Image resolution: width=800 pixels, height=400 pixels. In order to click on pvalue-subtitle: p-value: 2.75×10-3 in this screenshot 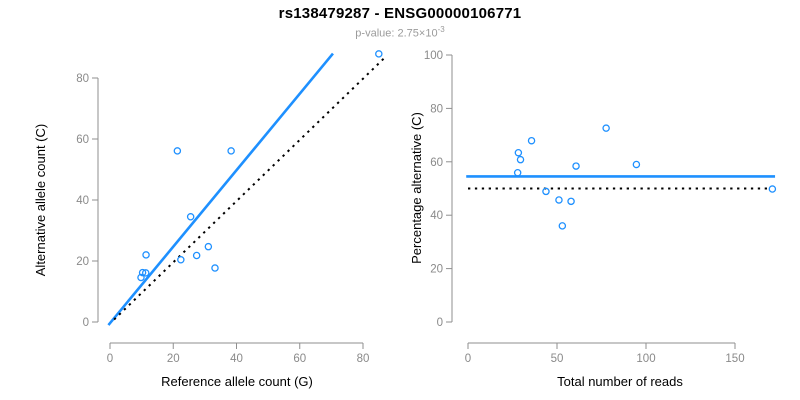, I will do `click(400, 32)`.